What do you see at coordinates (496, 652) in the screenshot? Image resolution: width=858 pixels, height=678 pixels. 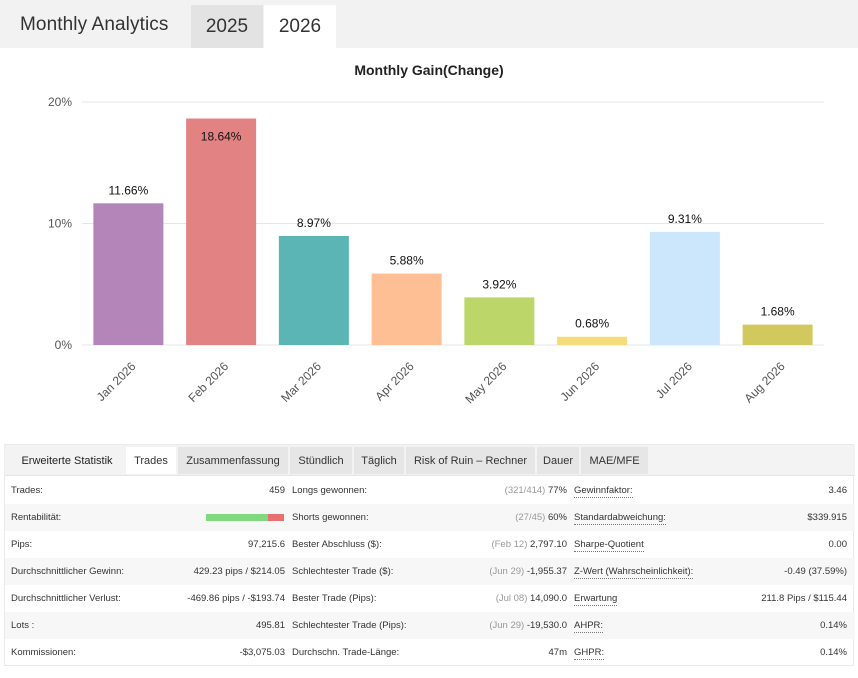 I see `stat-value-with-note: 47m` at bounding box center [496, 652].